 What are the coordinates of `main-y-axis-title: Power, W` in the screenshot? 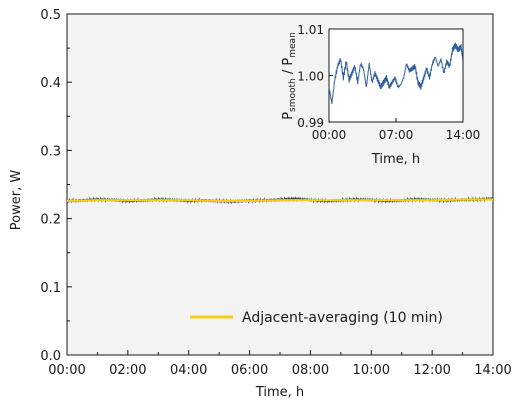 It's located at (16, 200).